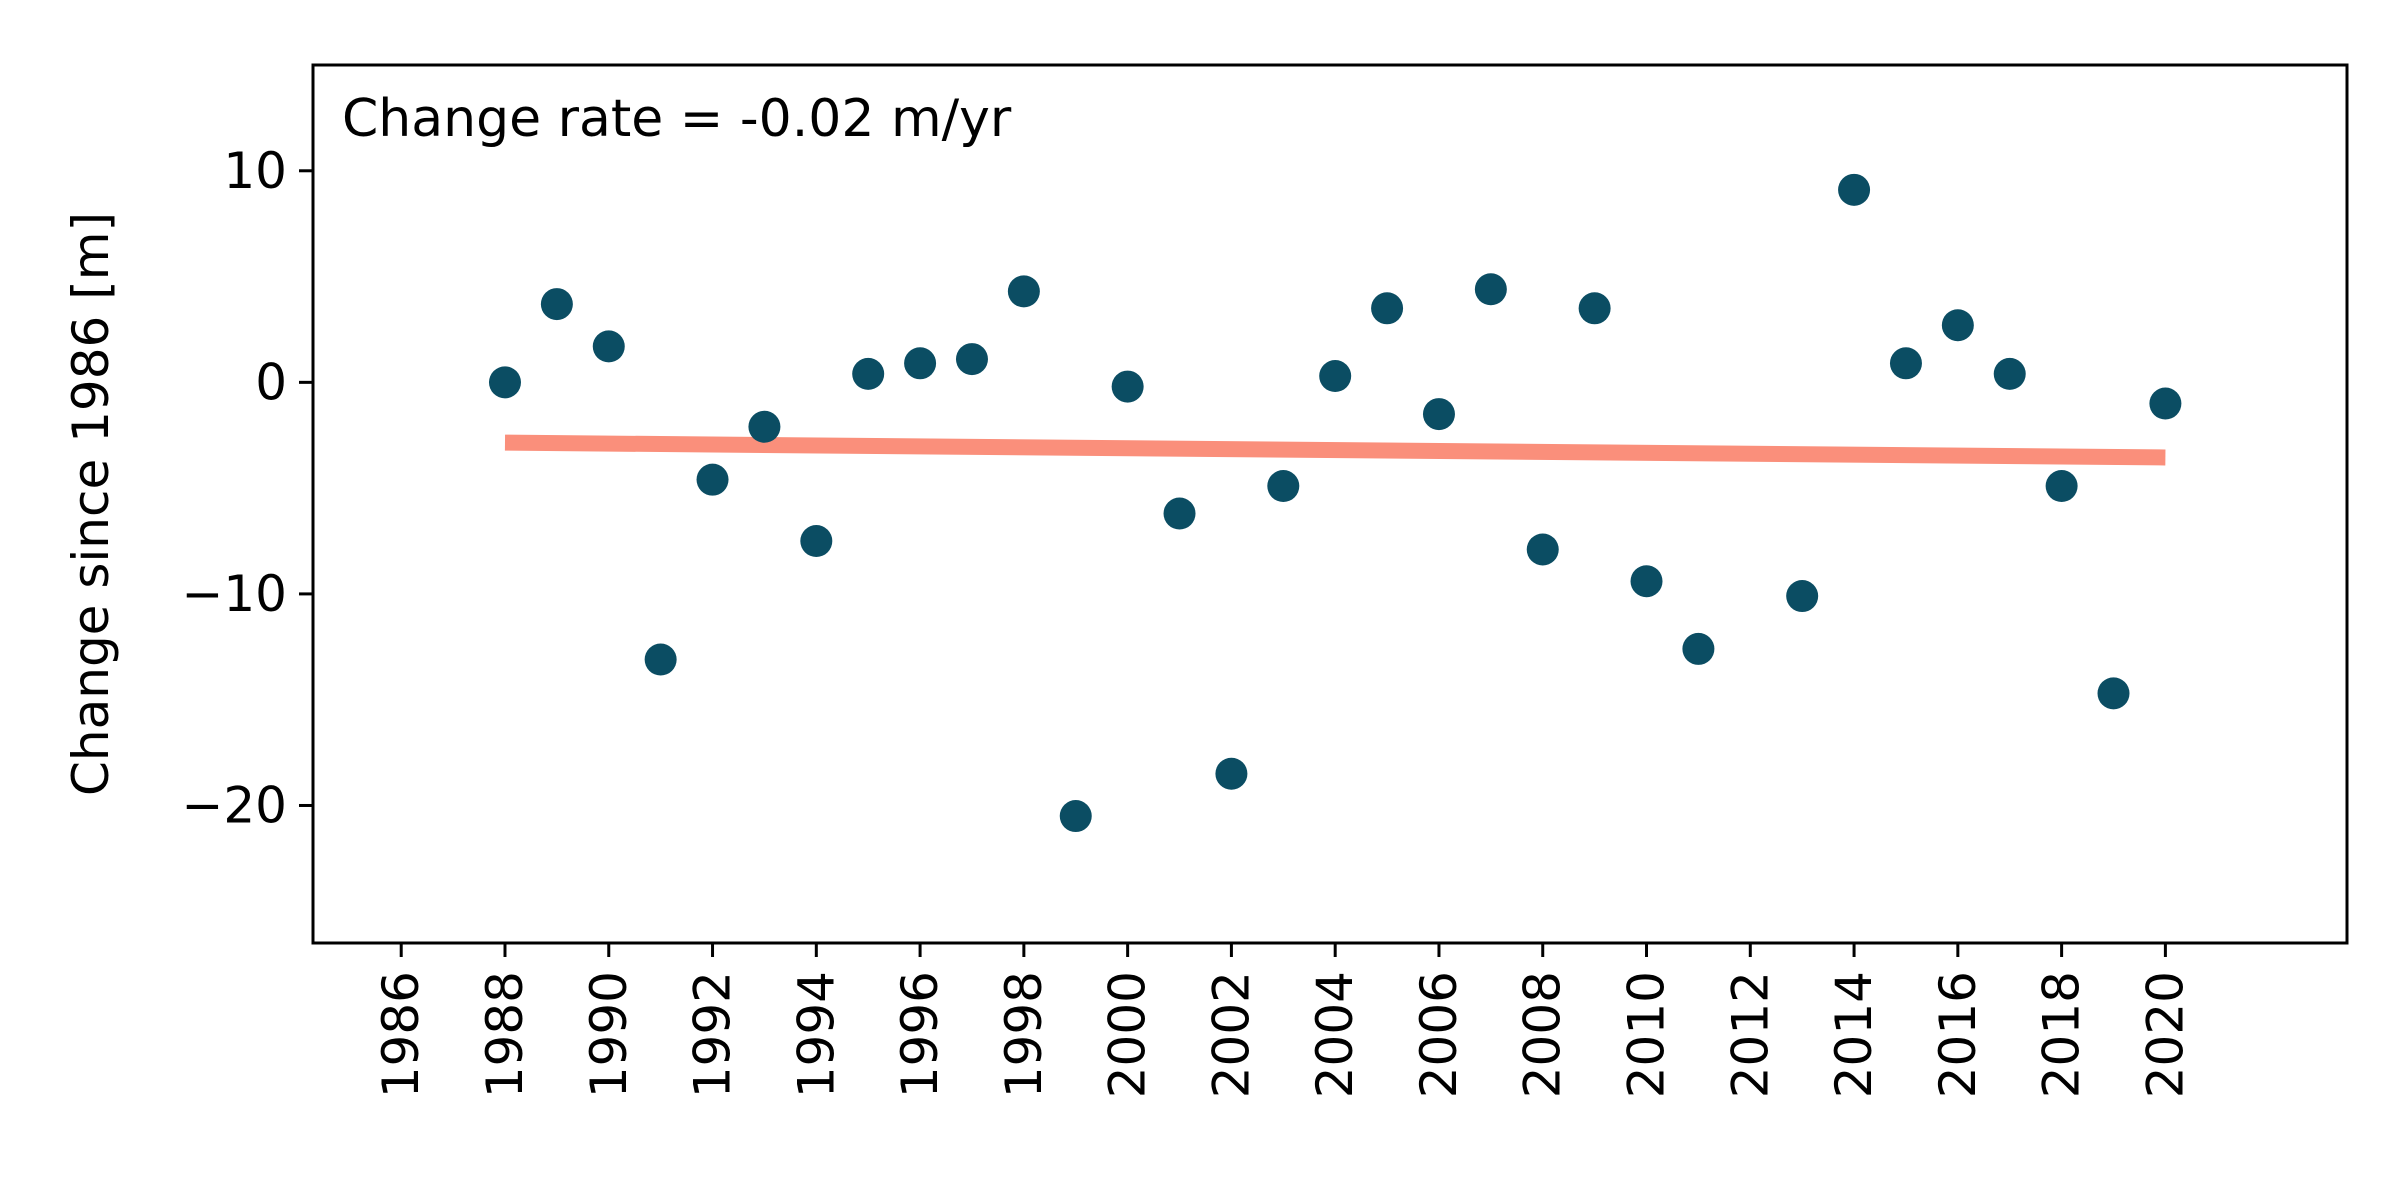 The width and height of the screenshot is (2400, 1200). I want to click on x-tick-label: 2004, so click(1335, 1034).